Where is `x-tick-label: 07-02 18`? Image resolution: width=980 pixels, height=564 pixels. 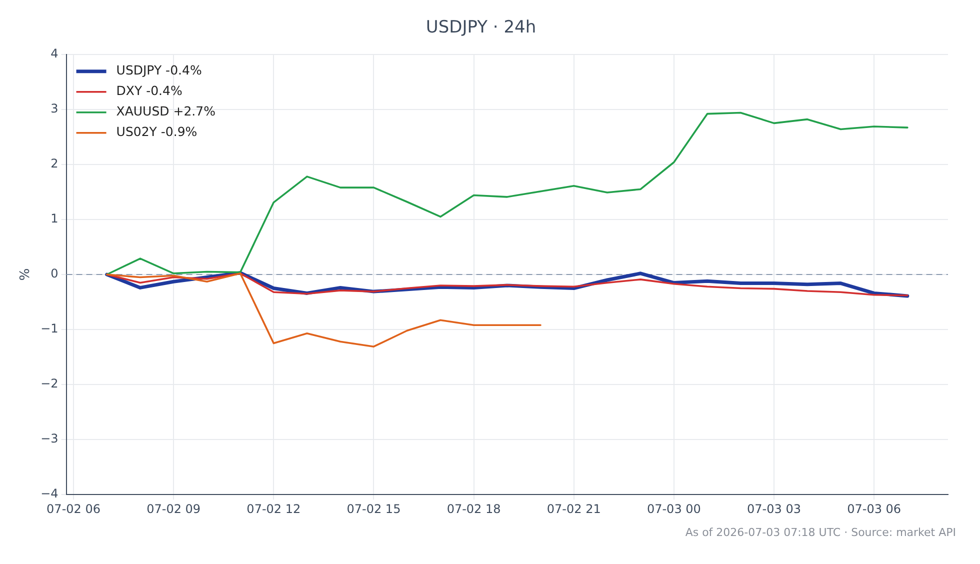
x-tick-label: 07-02 18 is located at coordinates (473, 509).